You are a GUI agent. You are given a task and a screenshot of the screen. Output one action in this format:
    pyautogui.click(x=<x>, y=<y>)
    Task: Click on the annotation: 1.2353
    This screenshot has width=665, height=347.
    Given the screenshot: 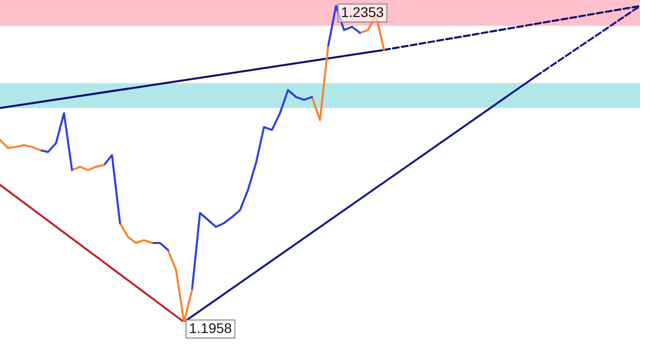 What is the action you would take?
    pyautogui.click(x=362, y=12)
    